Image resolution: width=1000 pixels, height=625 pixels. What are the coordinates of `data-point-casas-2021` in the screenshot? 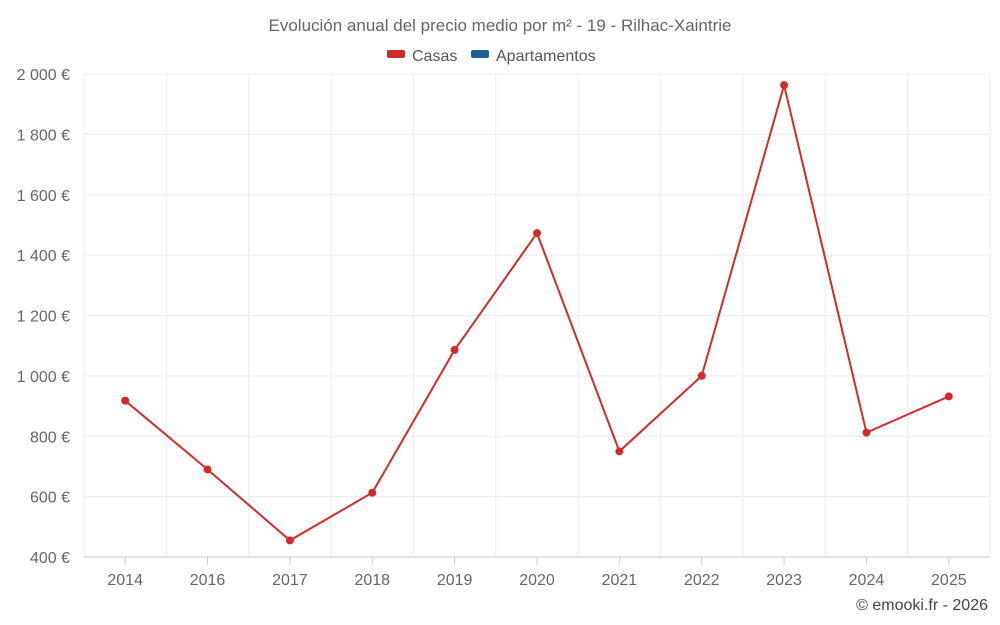 It's located at (619, 451).